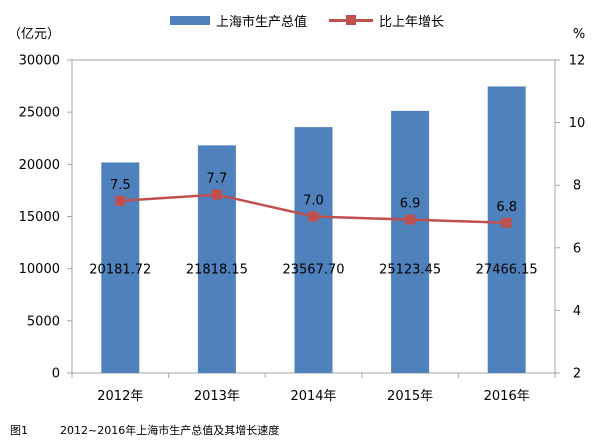  What do you see at coordinates (318, 20) in the screenshot?
I see `chart-legend: 上海市生产总值 比上年增长` at bounding box center [318, 20].